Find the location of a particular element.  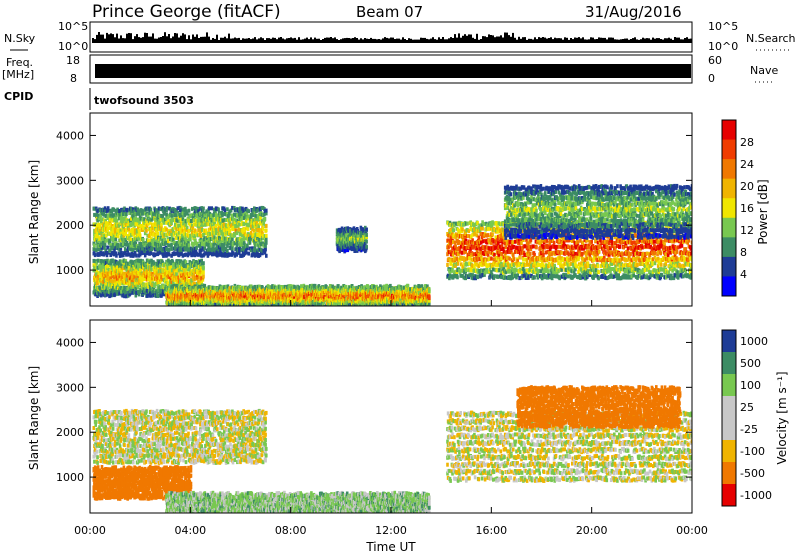

nsky-panel: N.Sky 10^5 10^0 10^5 10^0 N.Search is located at coordinates (400, 36).